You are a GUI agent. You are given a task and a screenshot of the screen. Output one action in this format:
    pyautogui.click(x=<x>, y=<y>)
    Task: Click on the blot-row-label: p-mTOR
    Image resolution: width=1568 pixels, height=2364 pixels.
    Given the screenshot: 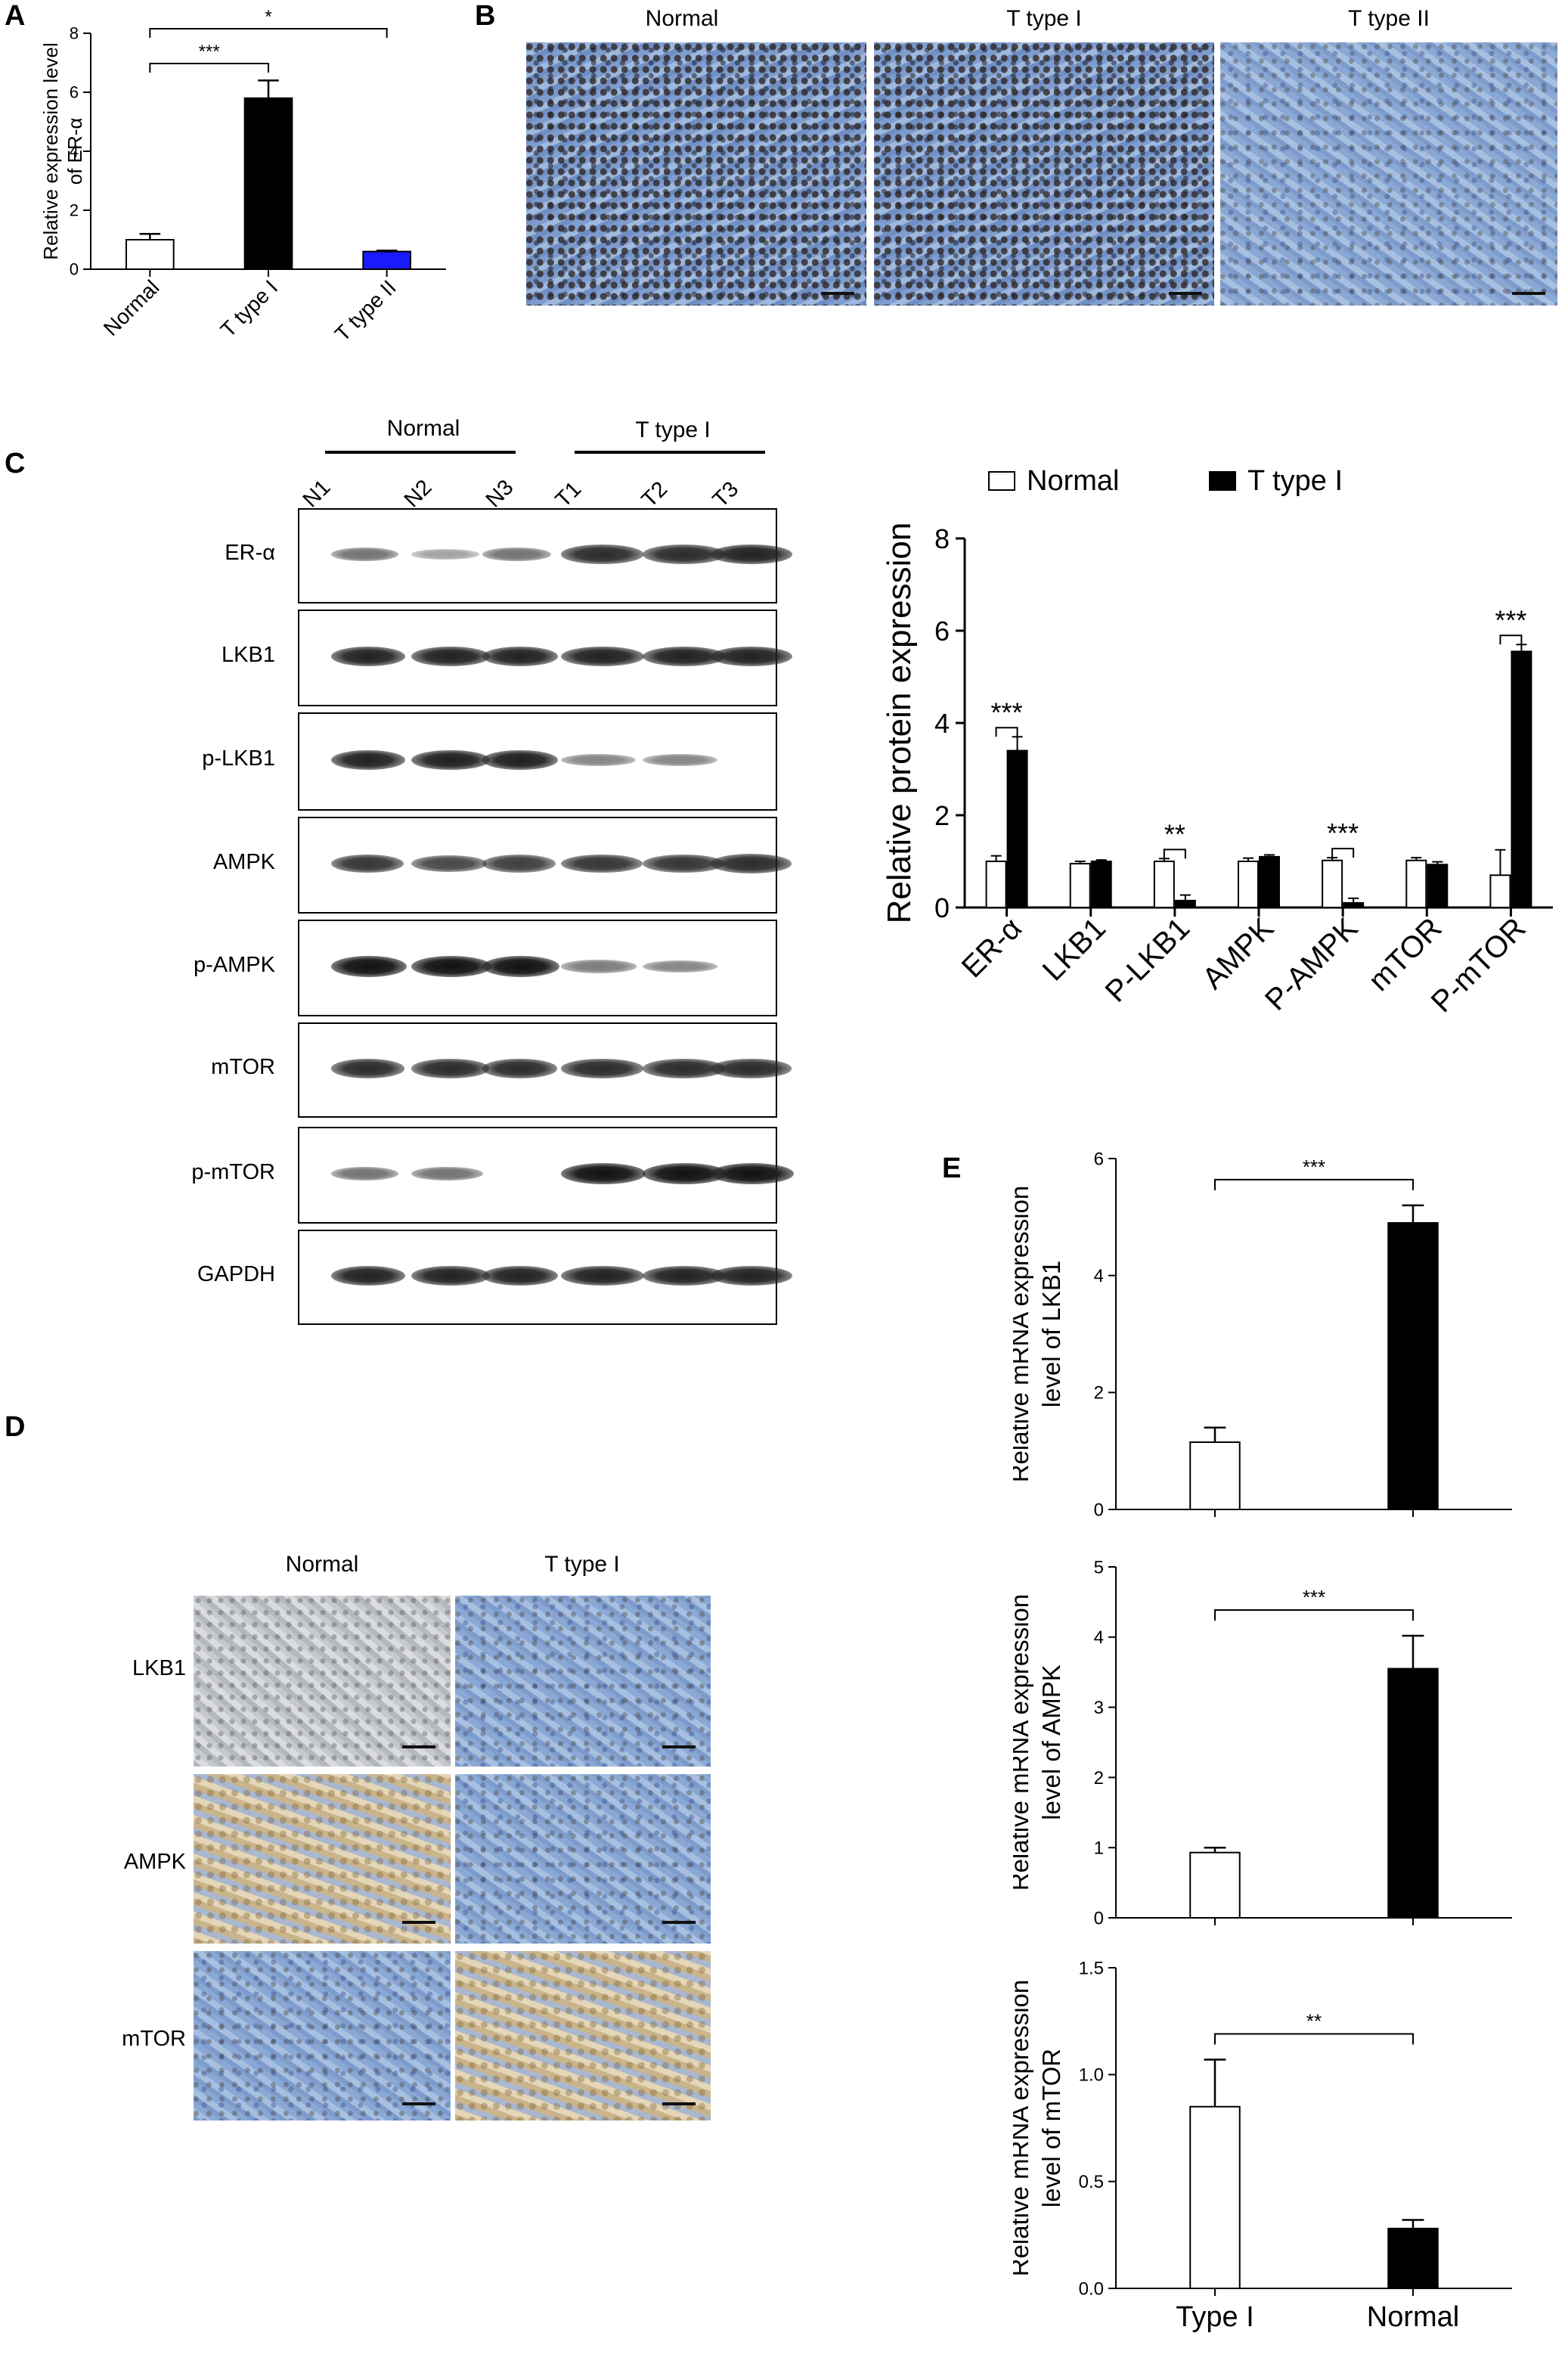 What is the action you would take?
    pyautogui.click(x=233, y=1172)
    